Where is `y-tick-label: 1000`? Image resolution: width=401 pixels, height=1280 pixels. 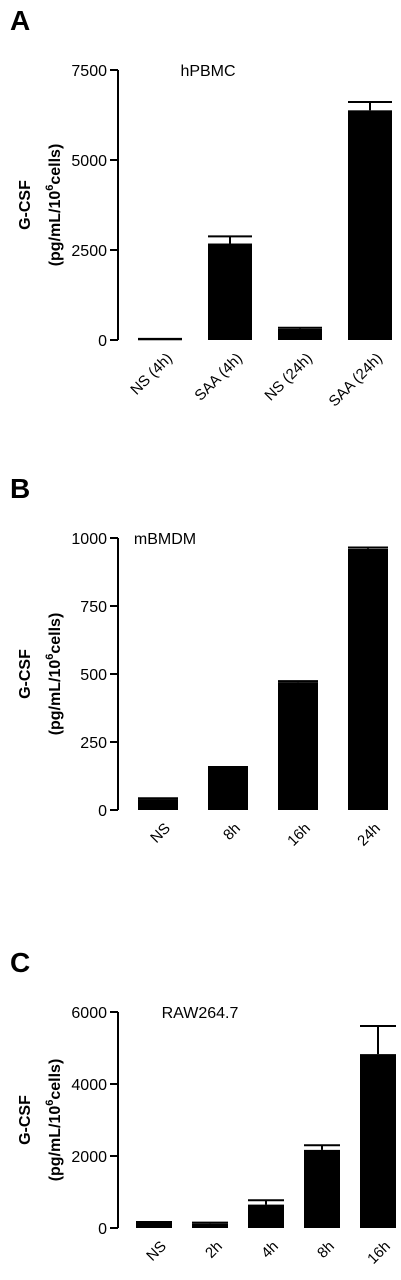 y-tick-label: 1000 is located at coordinates (89, 539).